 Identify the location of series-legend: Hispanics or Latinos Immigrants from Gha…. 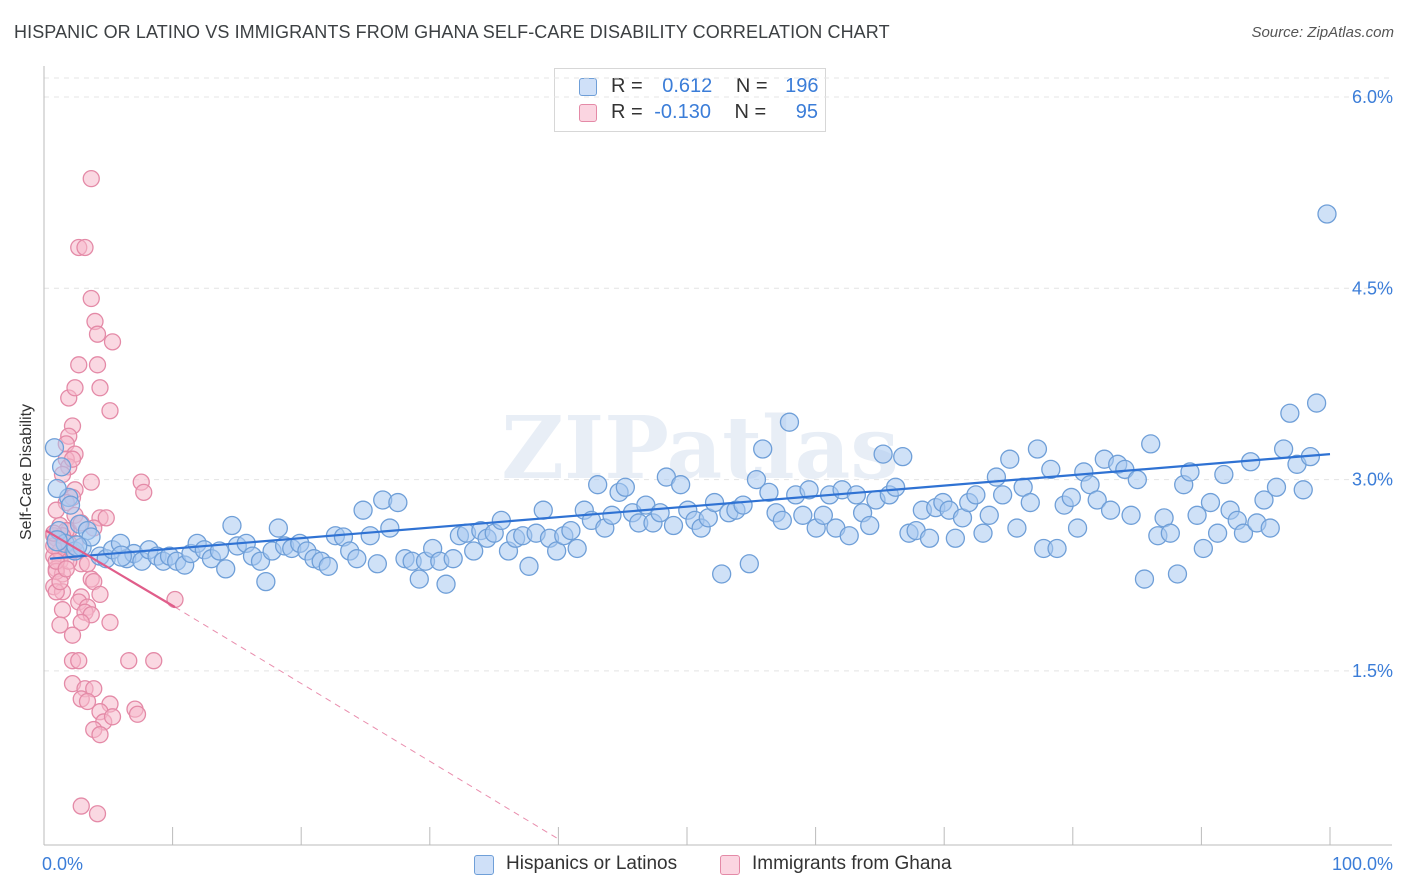
(703, 865).